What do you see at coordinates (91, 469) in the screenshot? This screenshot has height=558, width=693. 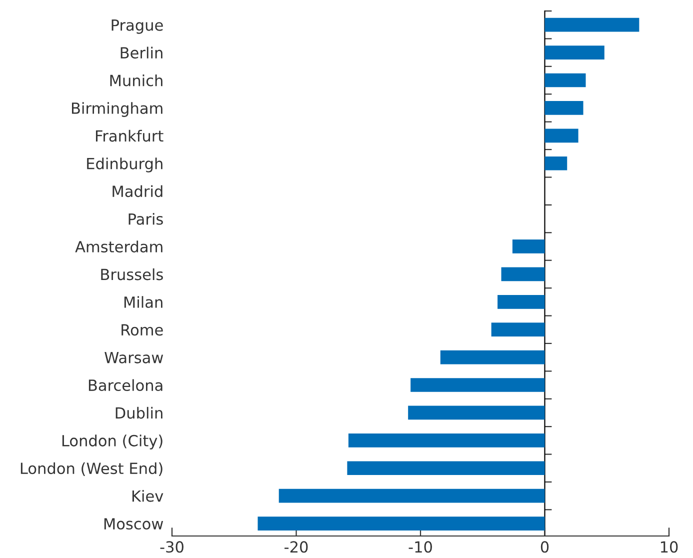 I see `y-tick-label: London (West End)` at bounding box center [91, 469].